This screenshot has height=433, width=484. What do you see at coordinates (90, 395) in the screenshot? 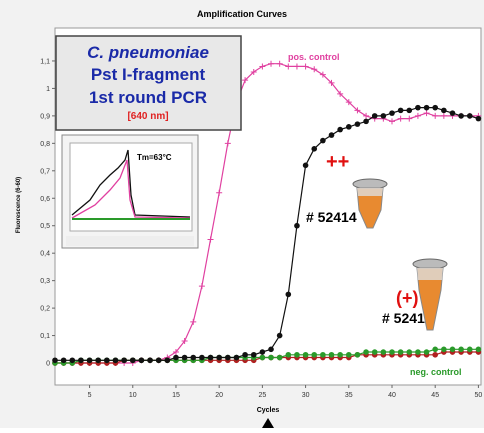
I see `x-tick-label: 5` at bounding box center [90, 395].